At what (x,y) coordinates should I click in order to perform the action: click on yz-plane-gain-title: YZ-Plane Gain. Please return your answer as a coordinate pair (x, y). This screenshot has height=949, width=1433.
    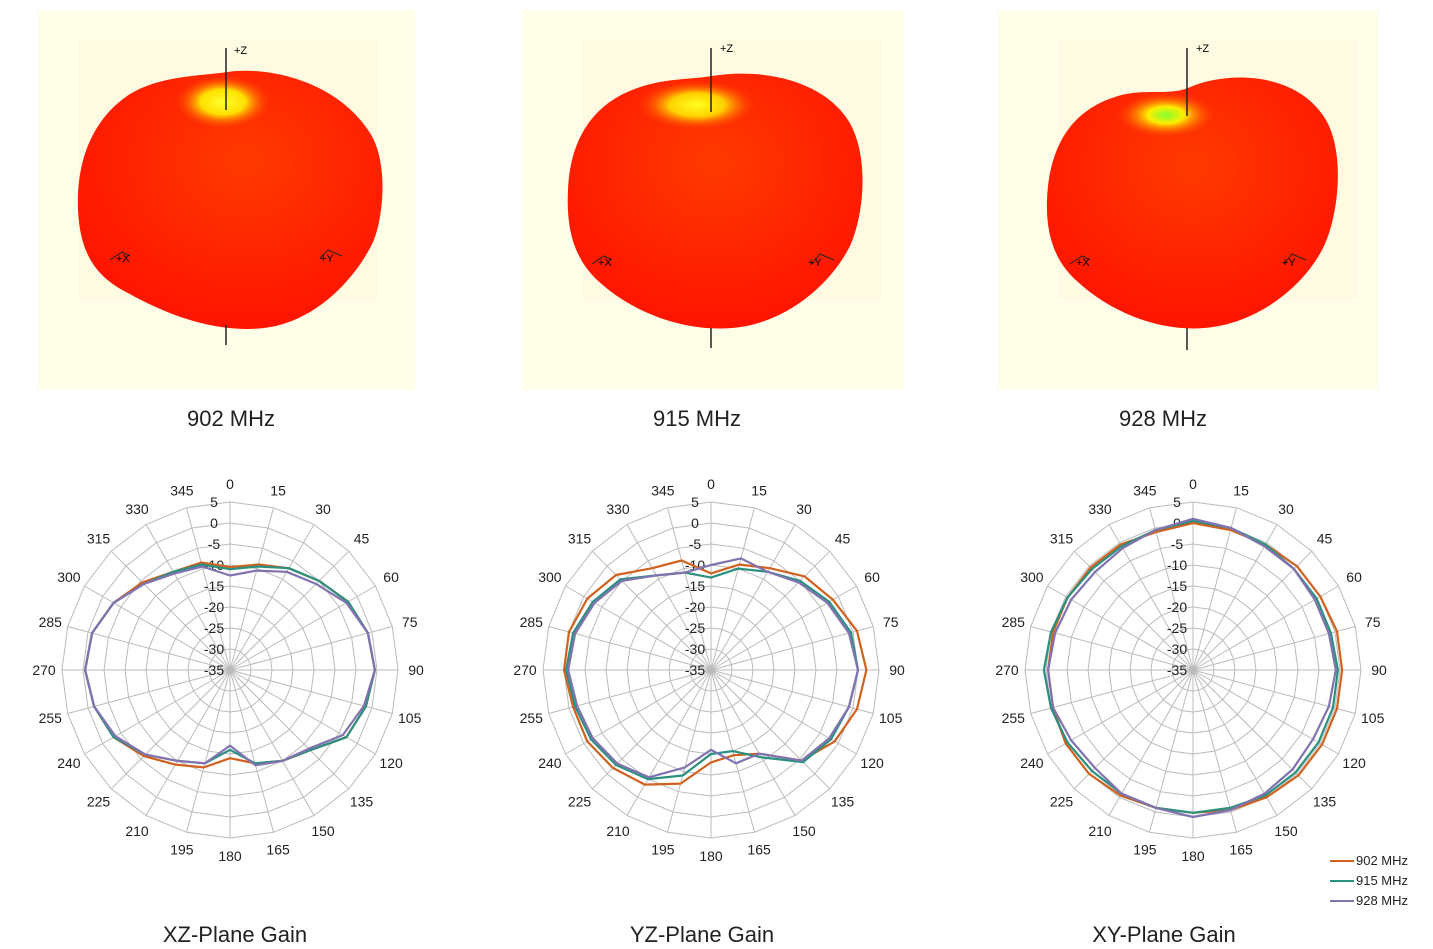
    Looking at the image, I should click on (702, 934).